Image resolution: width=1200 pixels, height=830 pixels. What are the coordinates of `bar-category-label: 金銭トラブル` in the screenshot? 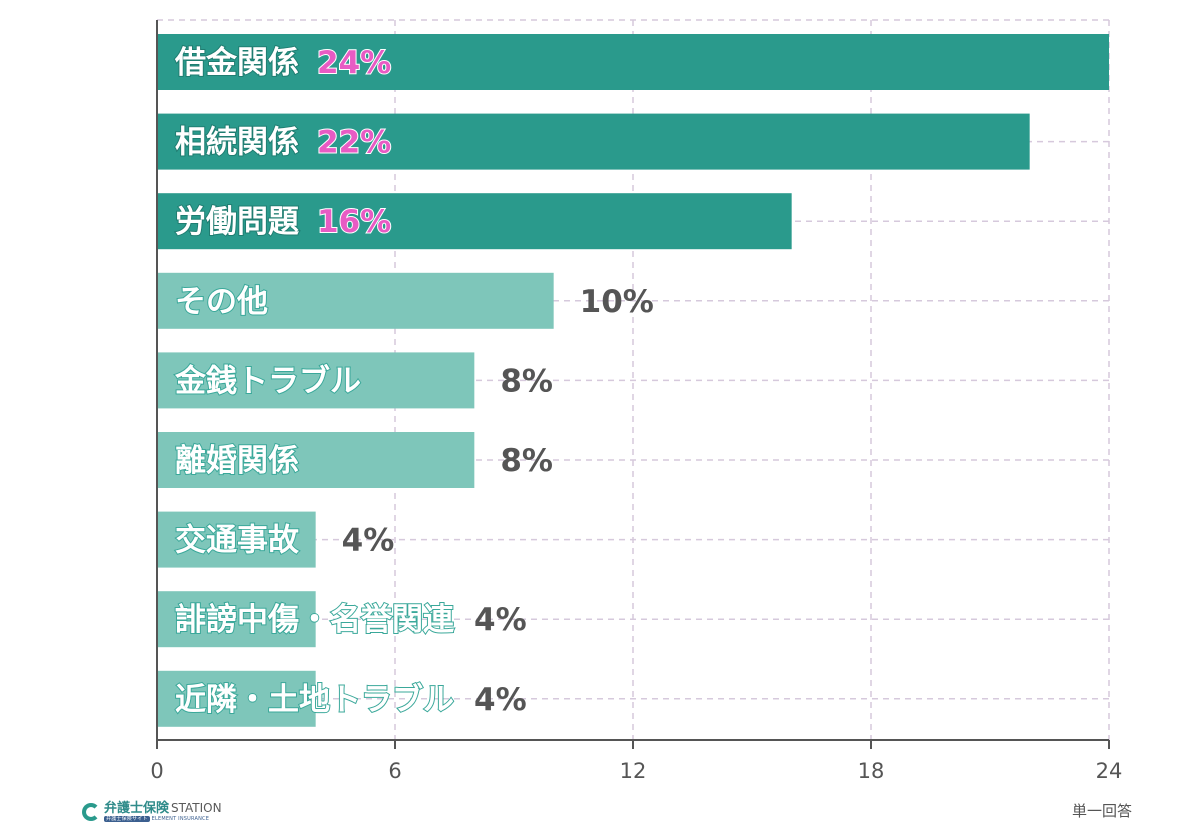 It's located at (267, 381).